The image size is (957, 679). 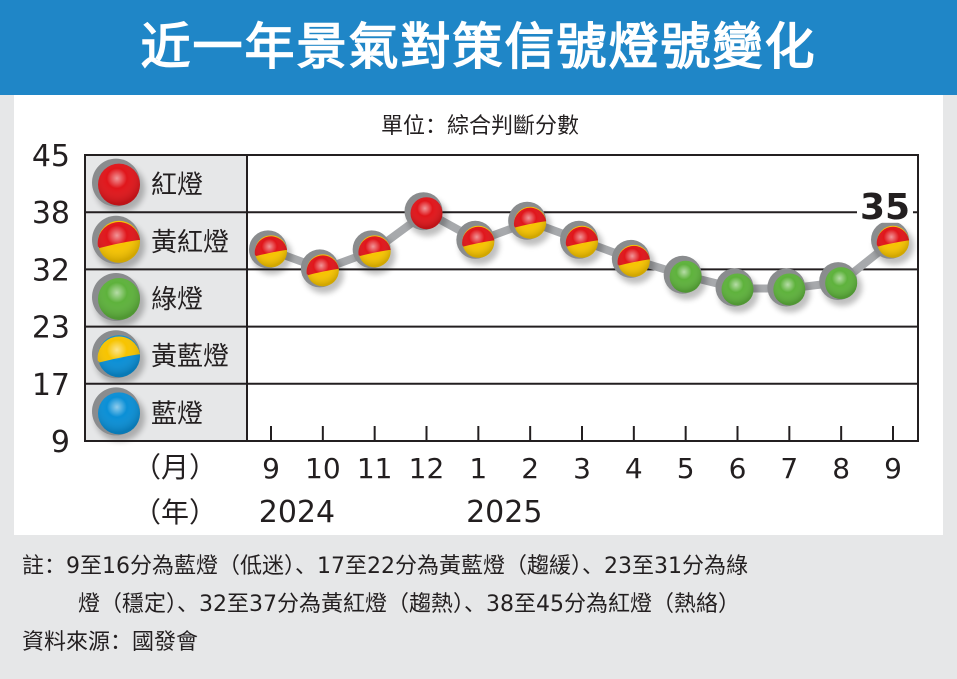 What do you see at coordinates (738, 468) in the screenshot?
I see `x-tick-label: 6` at bounding box center [738, 468].